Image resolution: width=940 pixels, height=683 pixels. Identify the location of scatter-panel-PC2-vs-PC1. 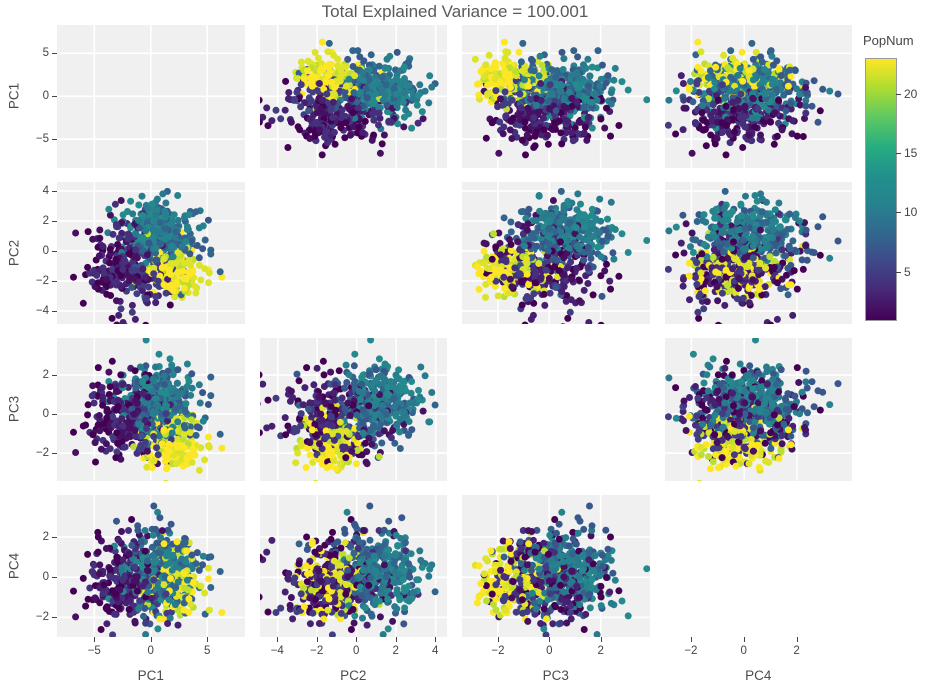
(151, 252).